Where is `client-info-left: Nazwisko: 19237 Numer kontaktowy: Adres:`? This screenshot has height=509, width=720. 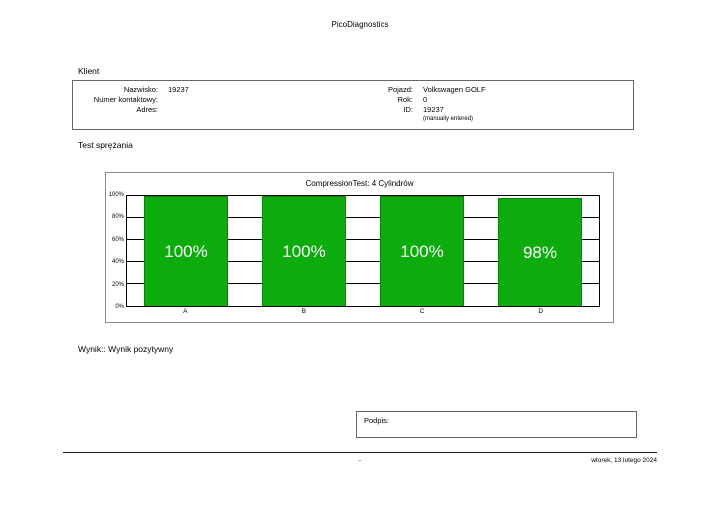
client-info-left: Nazwisko: 19237 Numer kontaktowy: Adres: is located at coordinates (213, 99).